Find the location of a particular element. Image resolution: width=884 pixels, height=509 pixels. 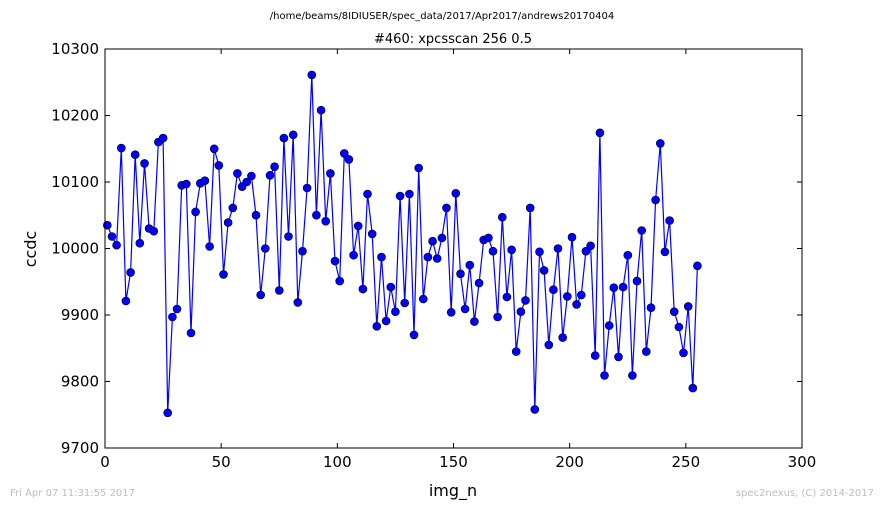

y-tick-label: 10200 is located at coordinates (75, 116).